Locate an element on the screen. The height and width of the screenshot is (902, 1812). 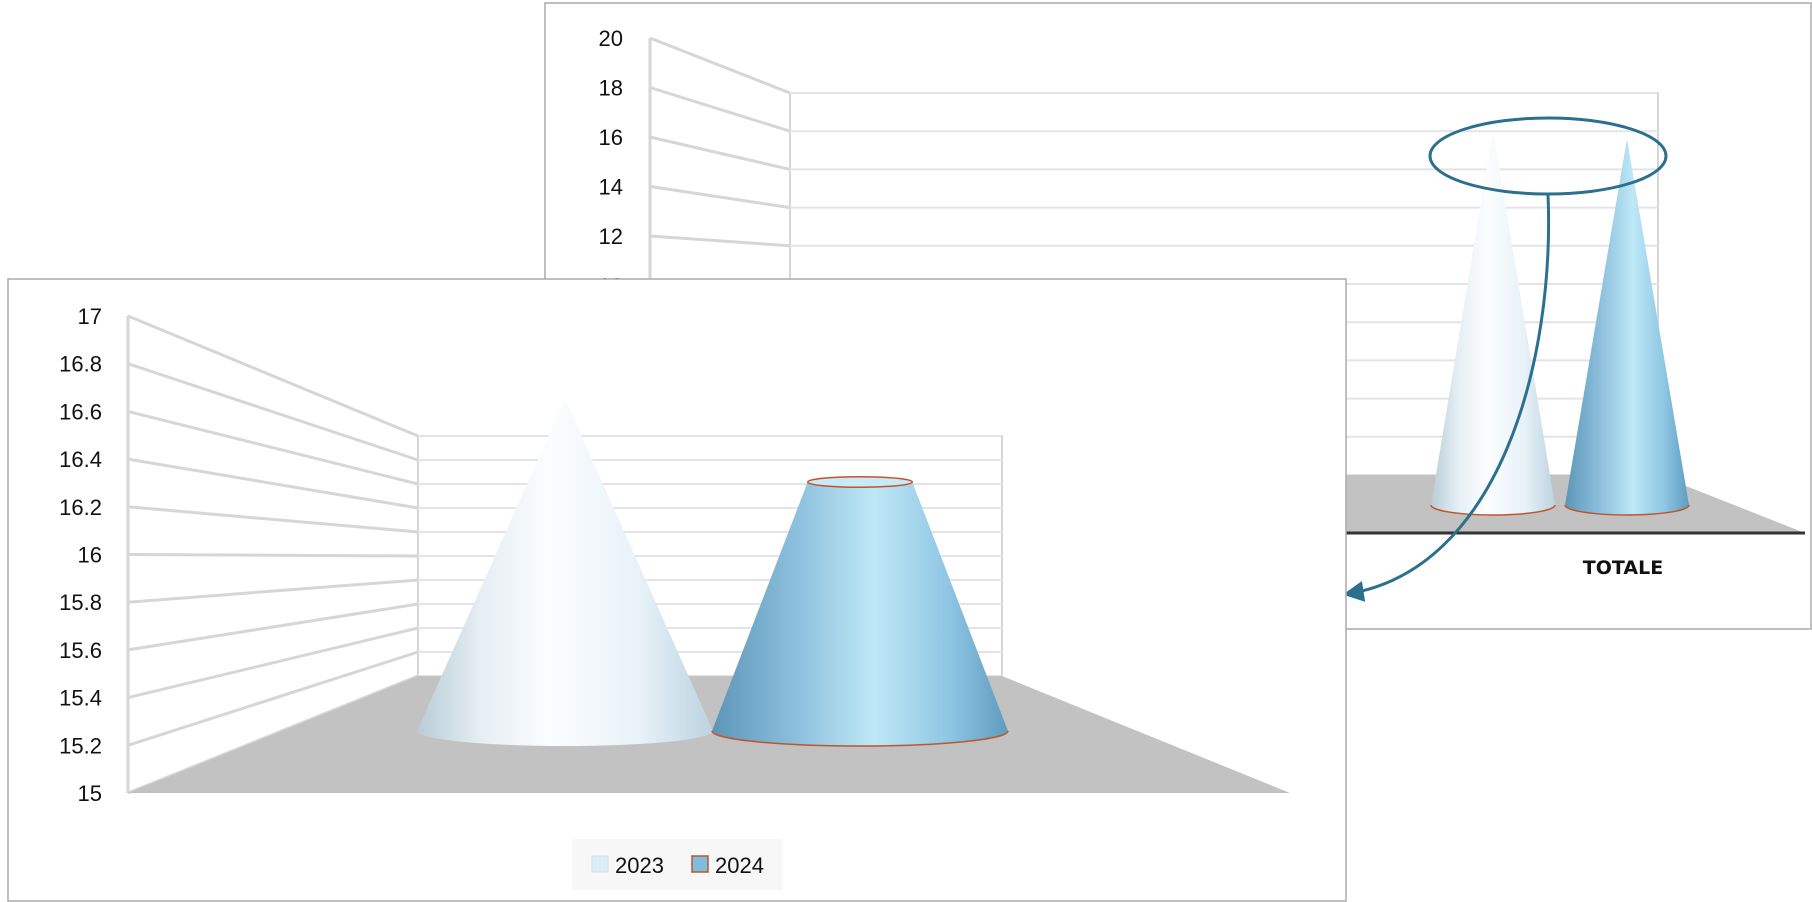
zoomed-y-ticks: 17 16.8 16.6 16.4 16.2 16 15.8 15.6 15.4 15.2 15 is located at coordinates (80, 555).